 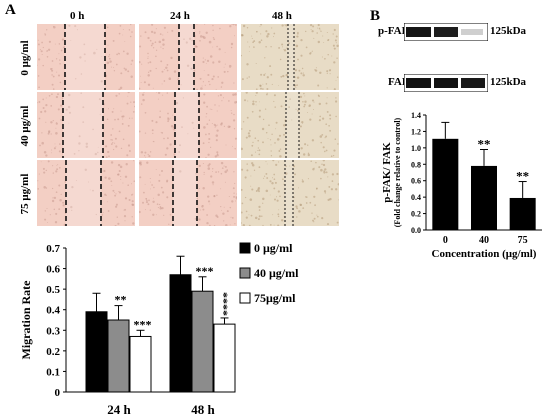 I want to click on time-header-0h: 0 h, so click(x=77, y=16).